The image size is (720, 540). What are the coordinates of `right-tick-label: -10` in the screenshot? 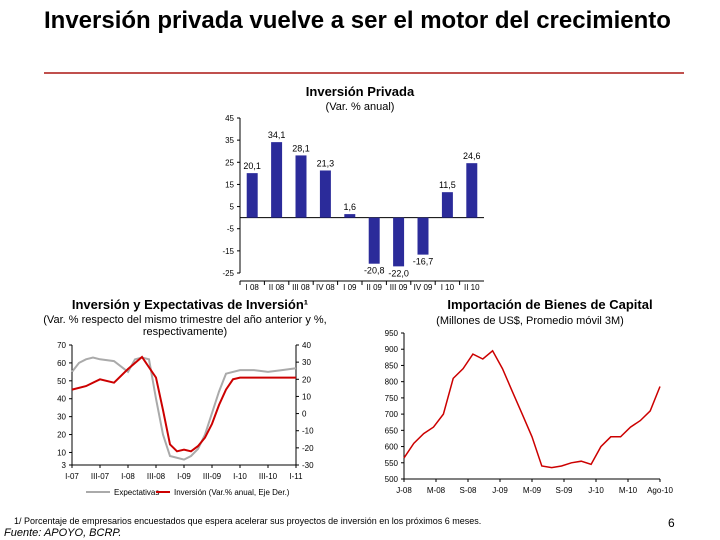 It's located at (308, 431).